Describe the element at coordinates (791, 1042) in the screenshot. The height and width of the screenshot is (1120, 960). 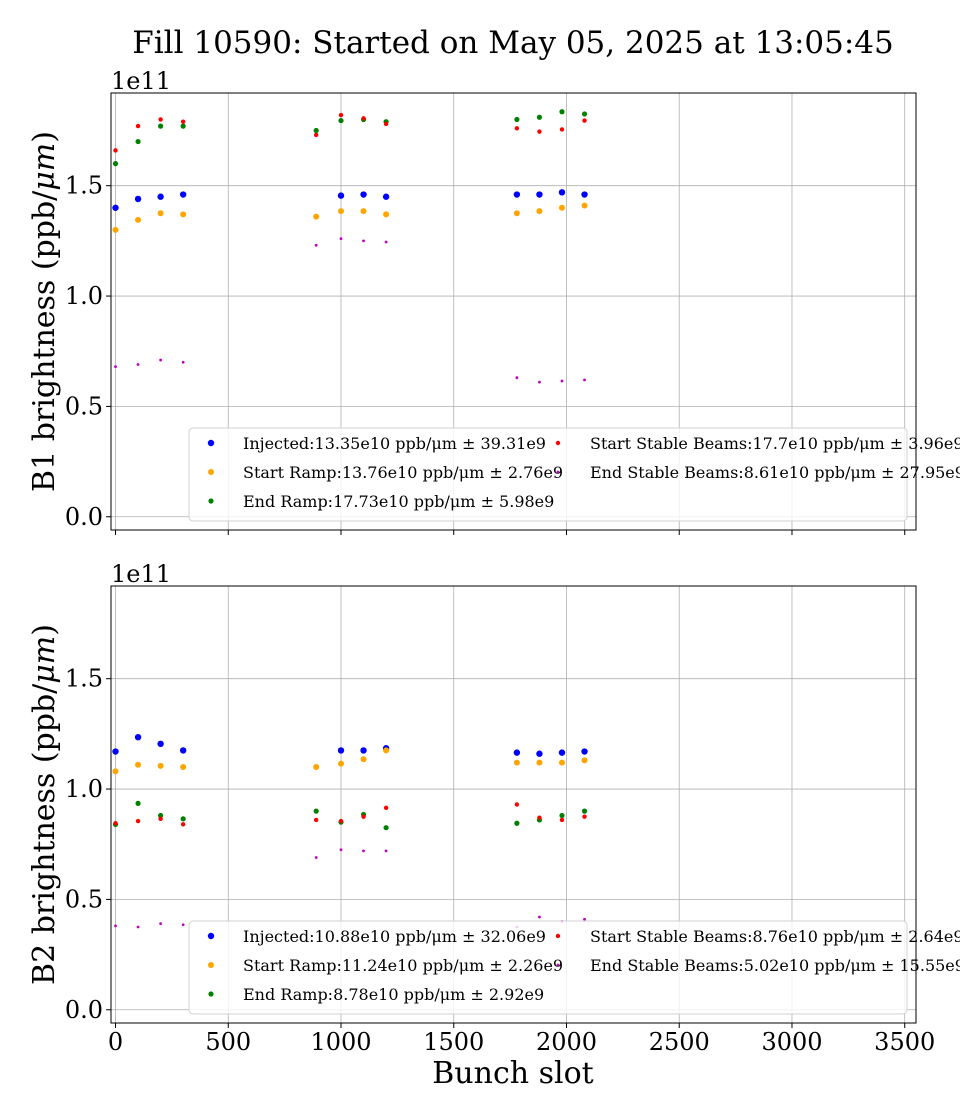
I see `x-tick-label: 3000` at that location.